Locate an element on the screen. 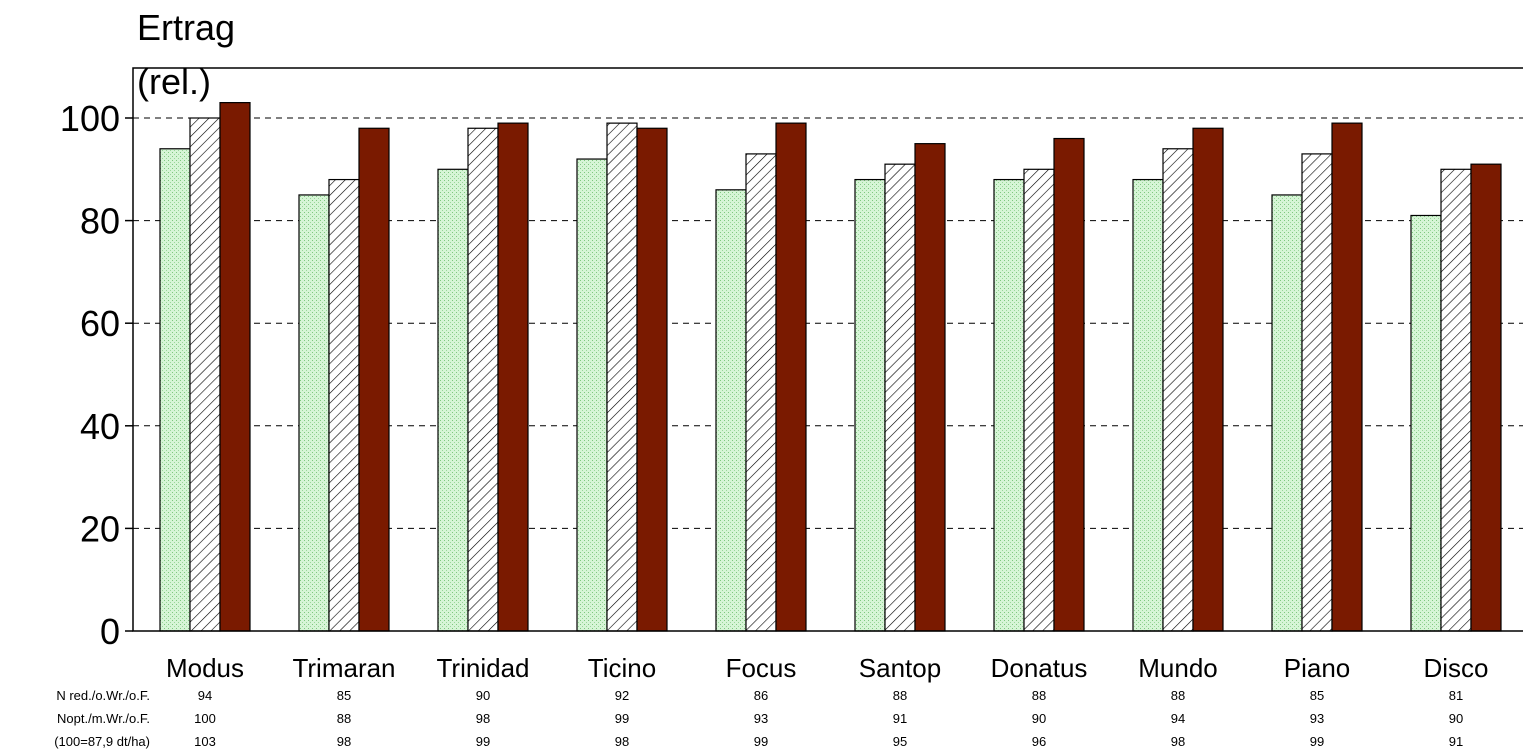 This screenshot has width=1523, height=752. table-cell: 95 is located at coordinates (900, 741).